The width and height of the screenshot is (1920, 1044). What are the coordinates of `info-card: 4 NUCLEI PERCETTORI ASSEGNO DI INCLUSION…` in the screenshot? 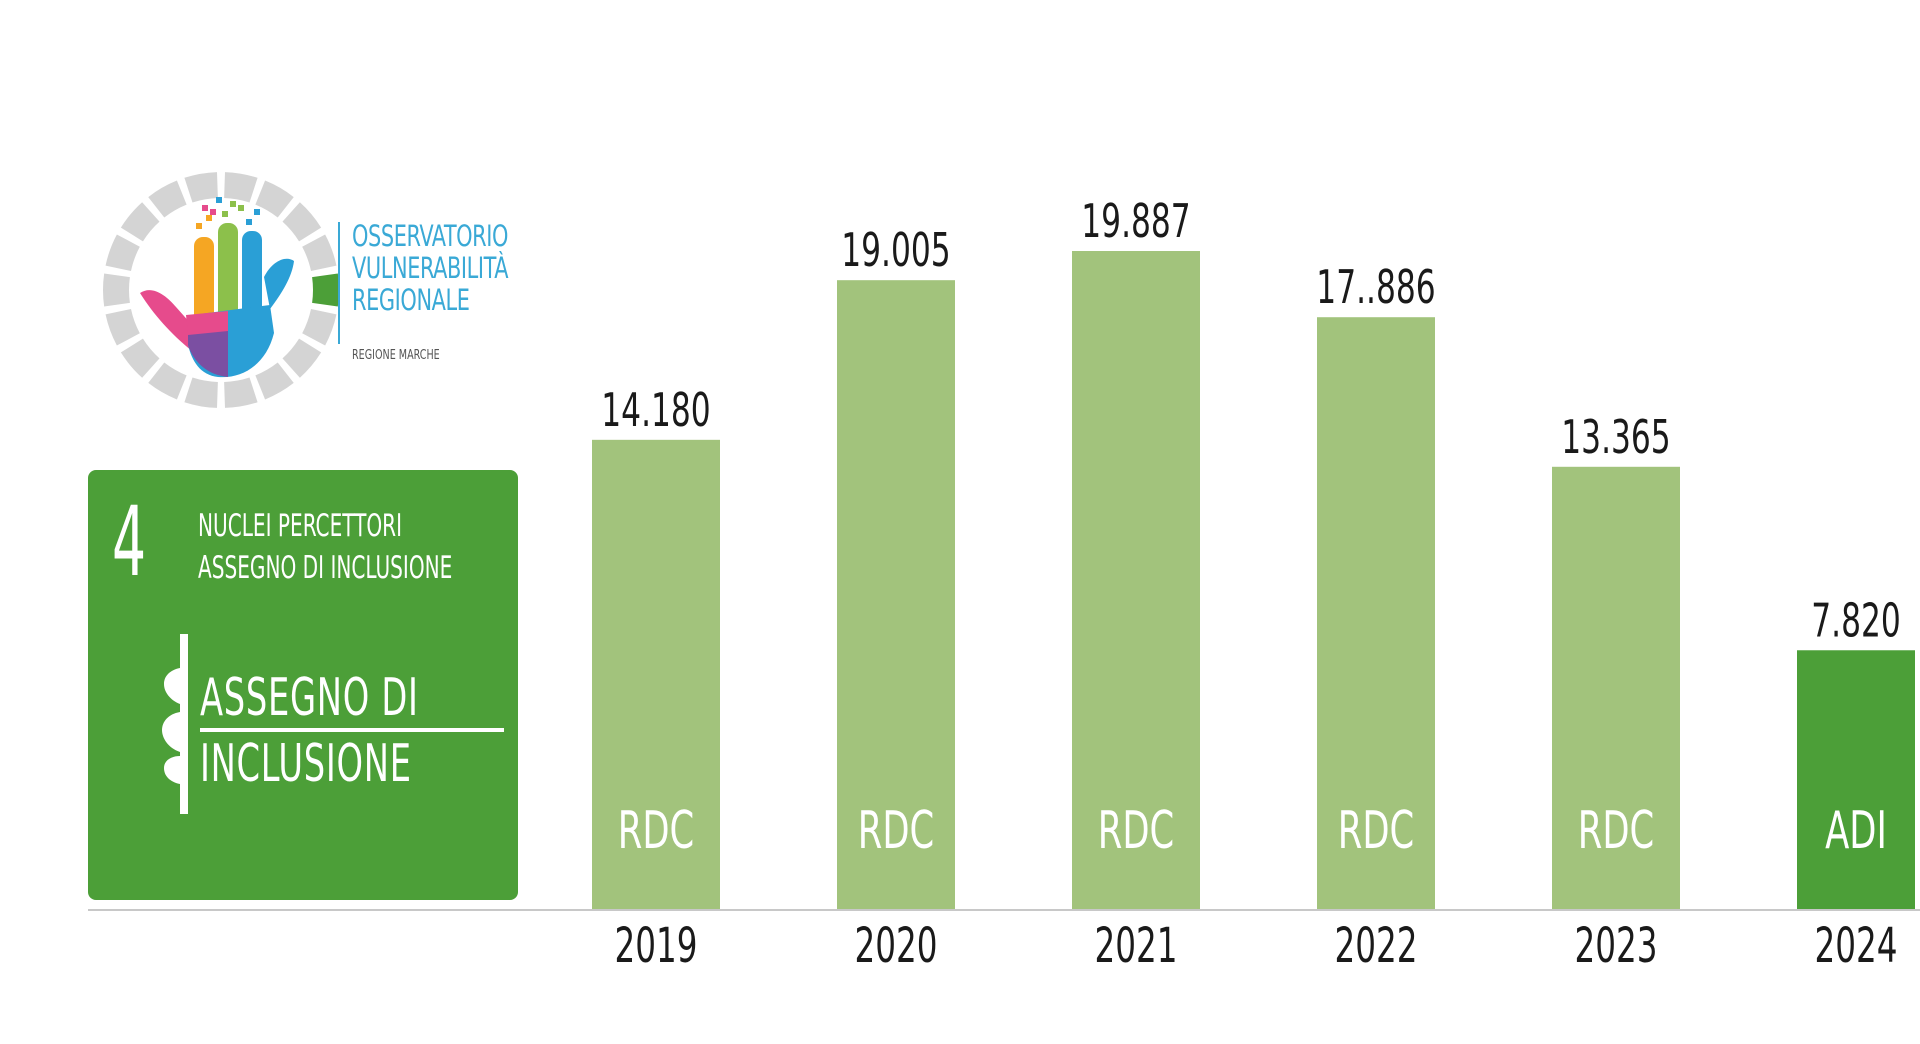 It's located at (303, 685).